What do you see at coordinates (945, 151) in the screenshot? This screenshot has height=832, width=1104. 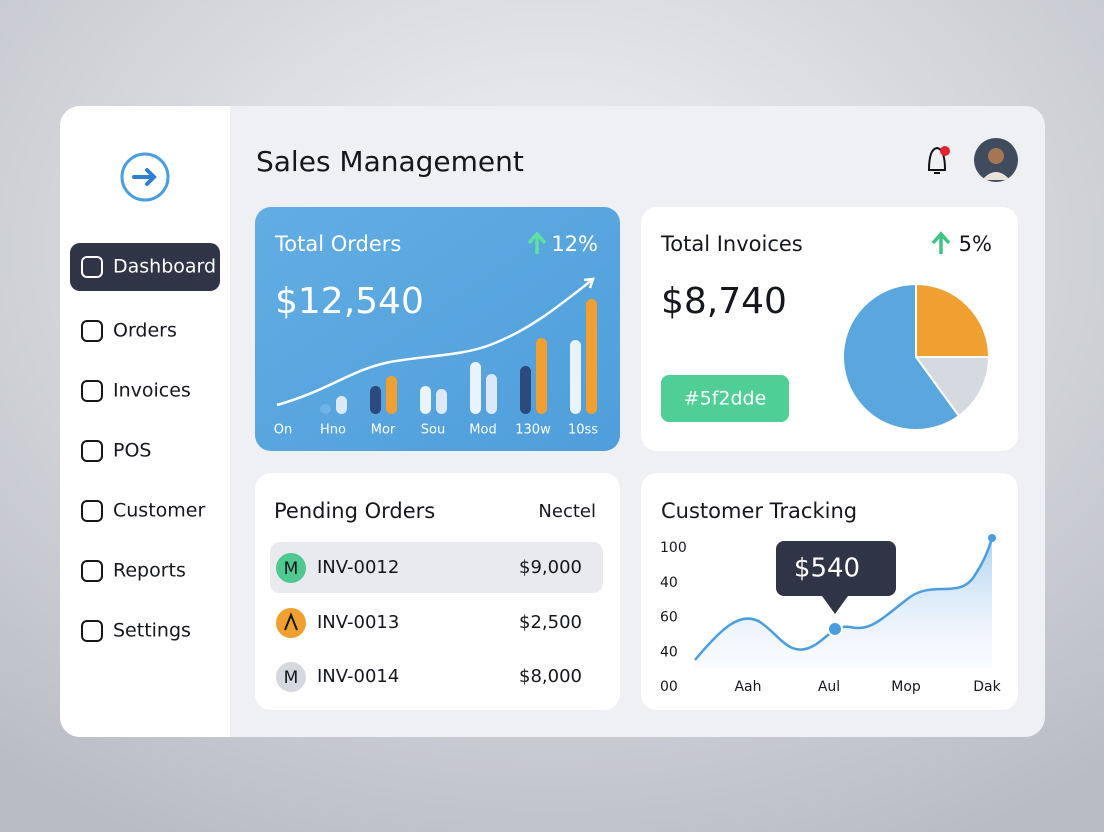 I see `notification-dot` at bounding box center [945, 151].